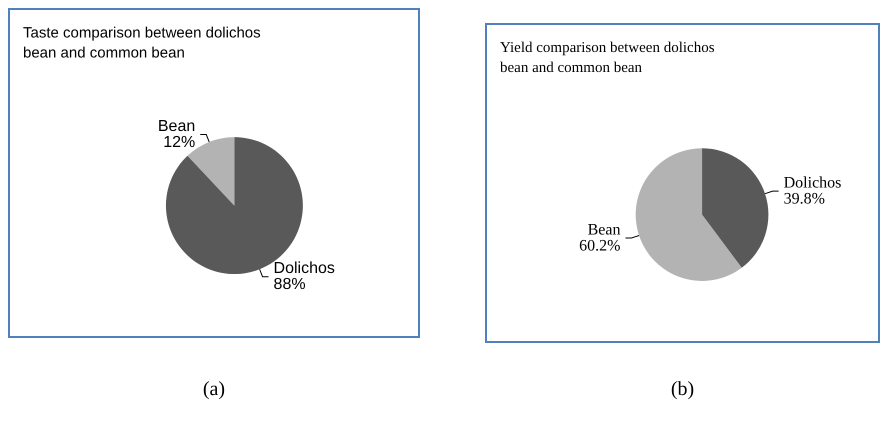  What do you see at coordinates (290, 285) in the screenshot?
I see `data-label: 88%` at bounding box center [290, 285].